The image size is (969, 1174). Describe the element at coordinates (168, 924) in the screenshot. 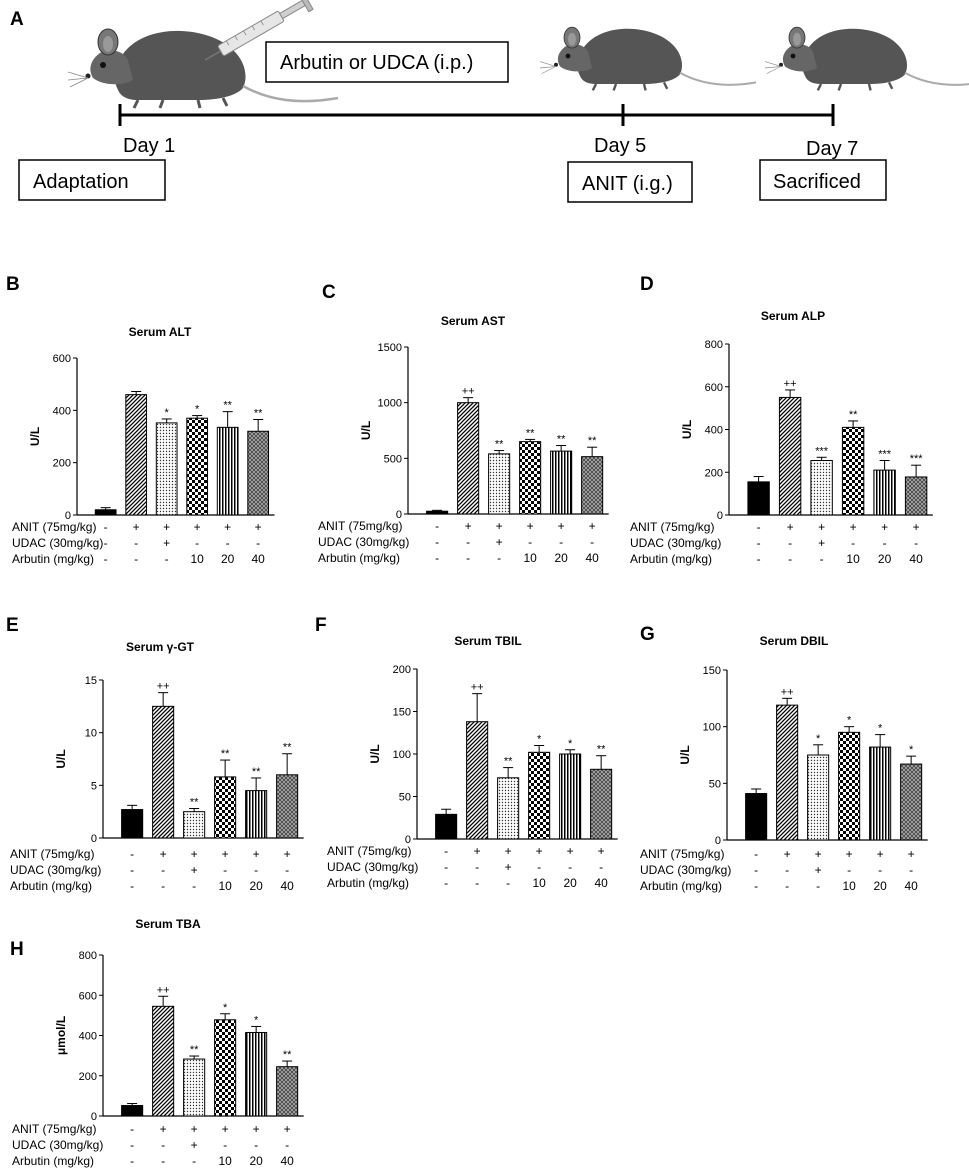

I see `chart-title: Serum TBA` at that location.